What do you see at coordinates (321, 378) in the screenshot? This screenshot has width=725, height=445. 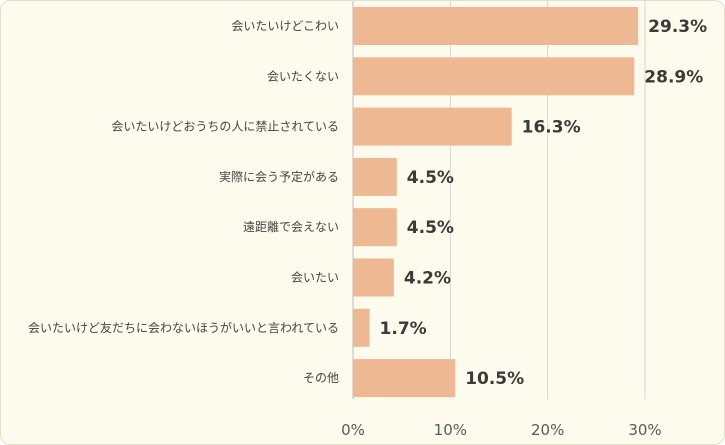 I see `category-label: その他` at bounding box center [321, 378].